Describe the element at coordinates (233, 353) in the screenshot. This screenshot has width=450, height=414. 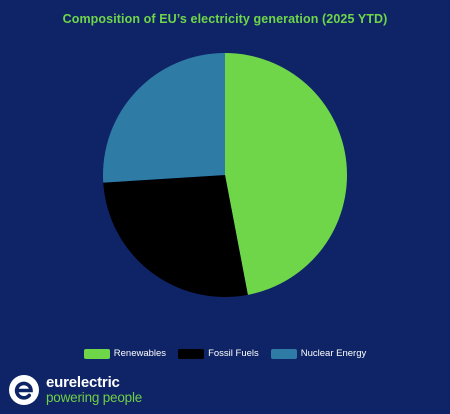
I see `legend-label-fossil-fuels: Fossil Fuels` at that location.